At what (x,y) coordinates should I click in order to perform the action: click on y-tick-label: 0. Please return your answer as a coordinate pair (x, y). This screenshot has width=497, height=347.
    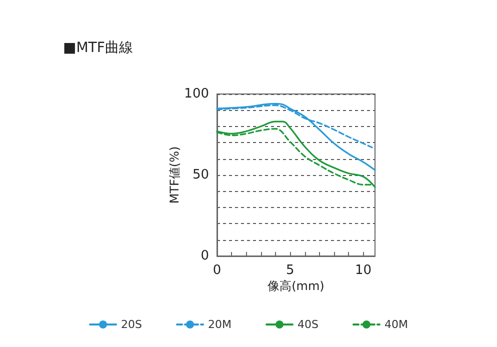
    Looking at the image, I should click on (204, 256).